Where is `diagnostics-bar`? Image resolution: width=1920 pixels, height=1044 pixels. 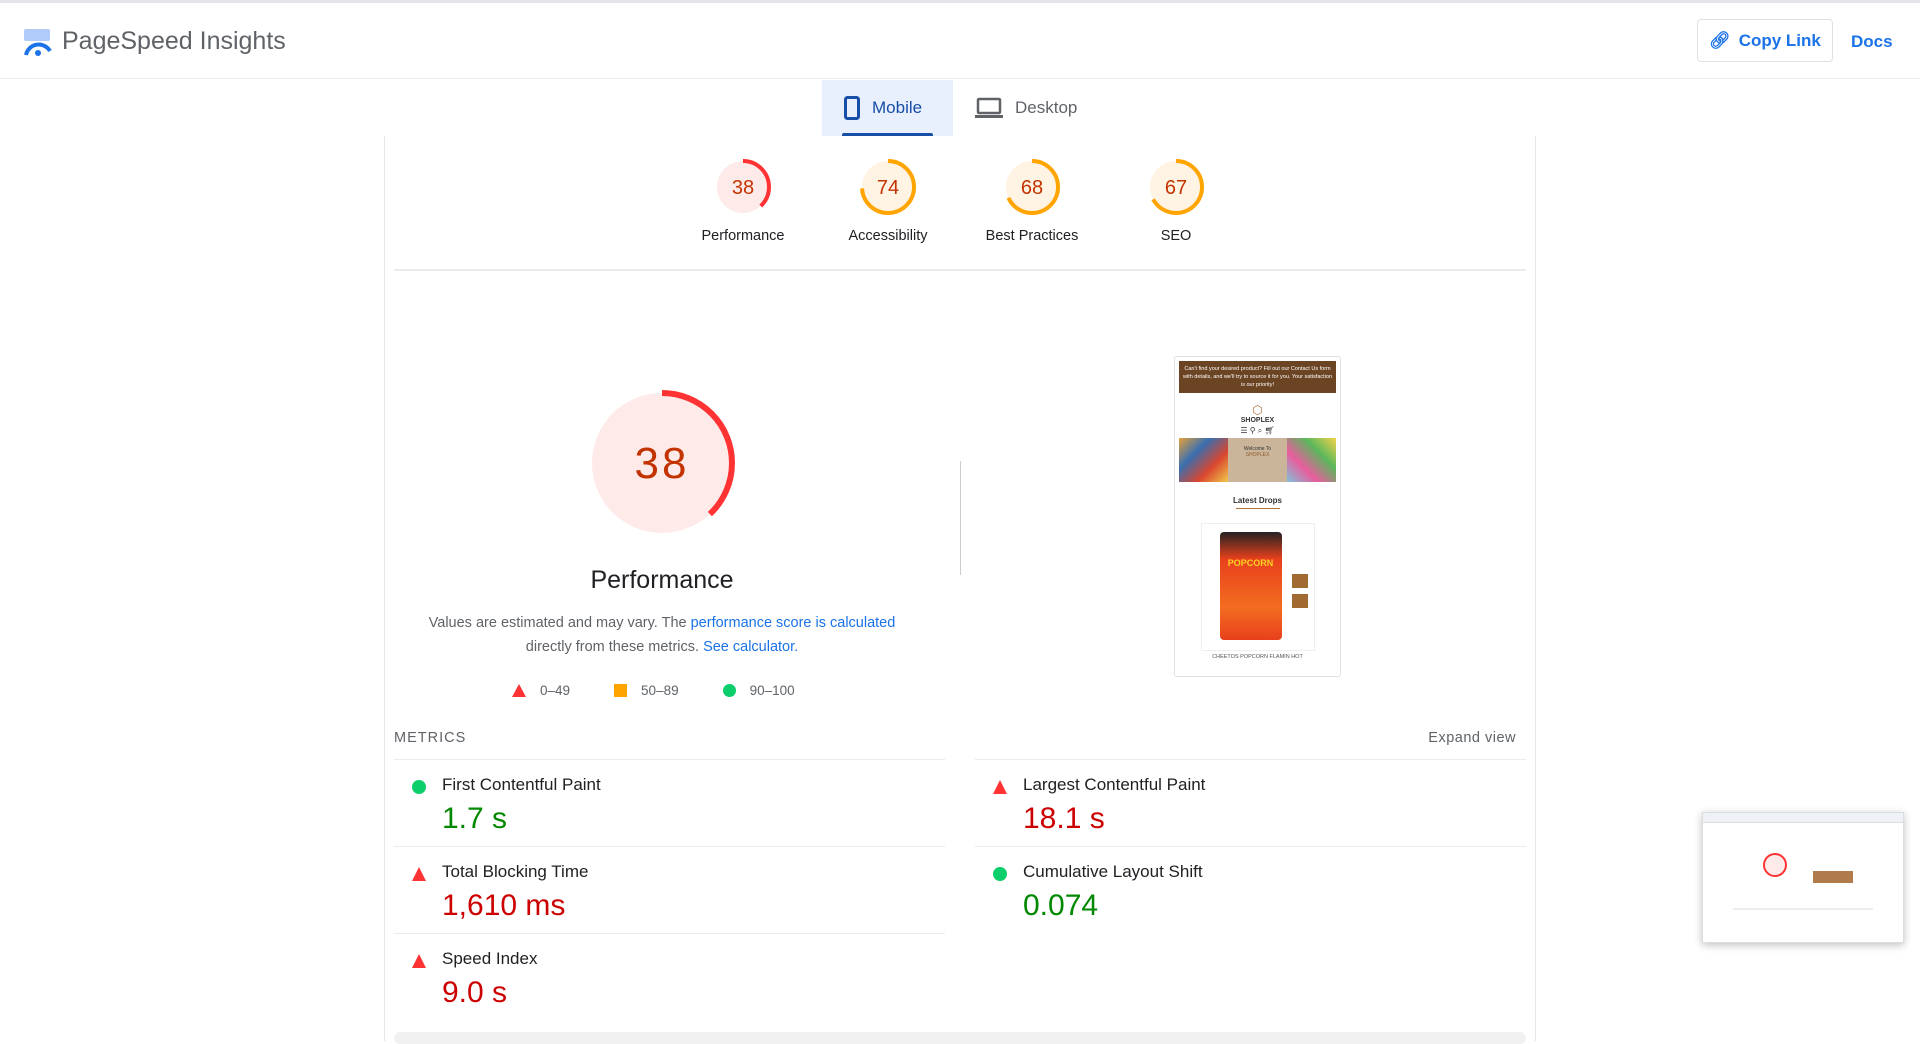
diagnostics-bar is located at coordinates (960, 1038).